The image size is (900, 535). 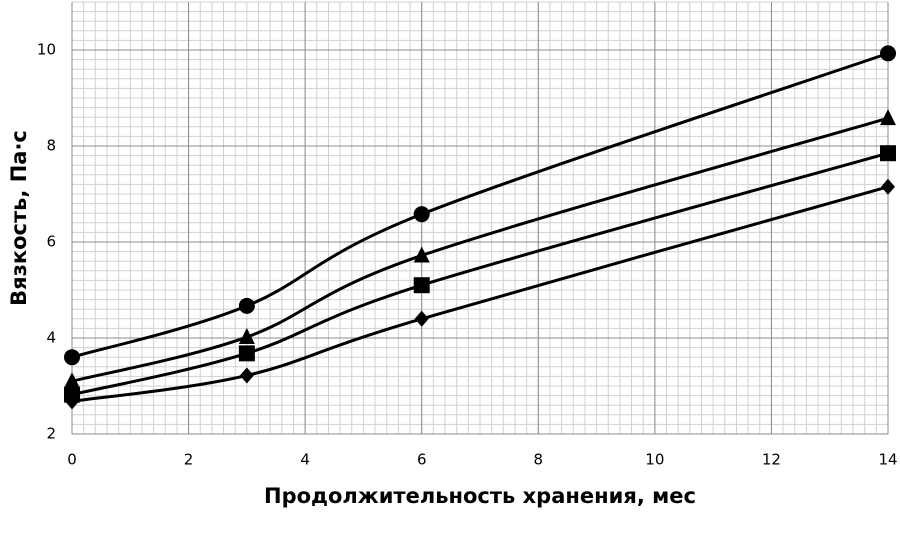 I want to click on x-axis-title: Продолжительность хранения, мес, so click(x=480, y=496).